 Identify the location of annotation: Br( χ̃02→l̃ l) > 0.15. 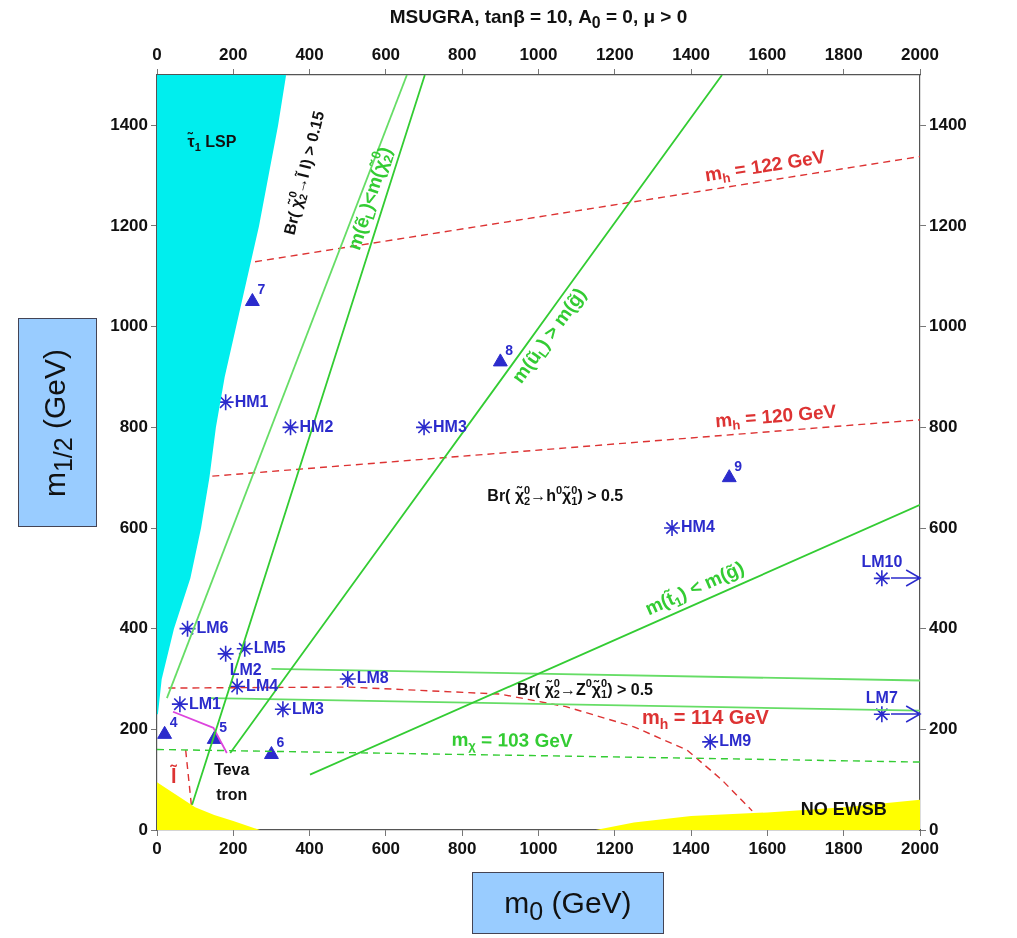
(303, 172).